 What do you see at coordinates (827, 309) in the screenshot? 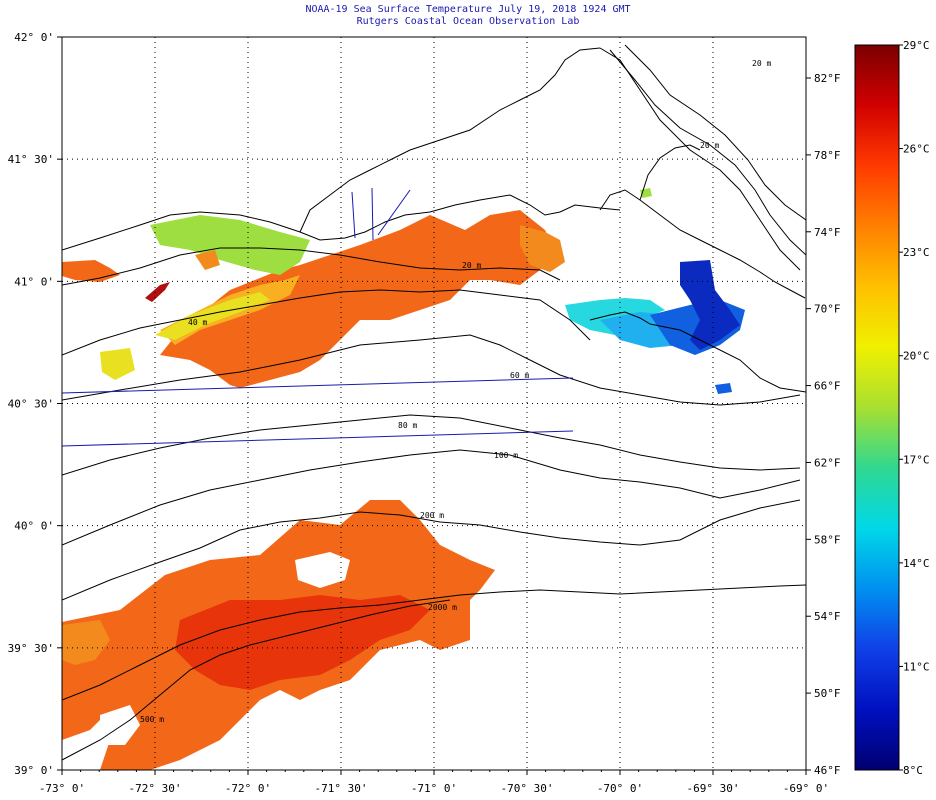
I see `fahrenheit-label: 70°F` at bounding box center [827, 309].